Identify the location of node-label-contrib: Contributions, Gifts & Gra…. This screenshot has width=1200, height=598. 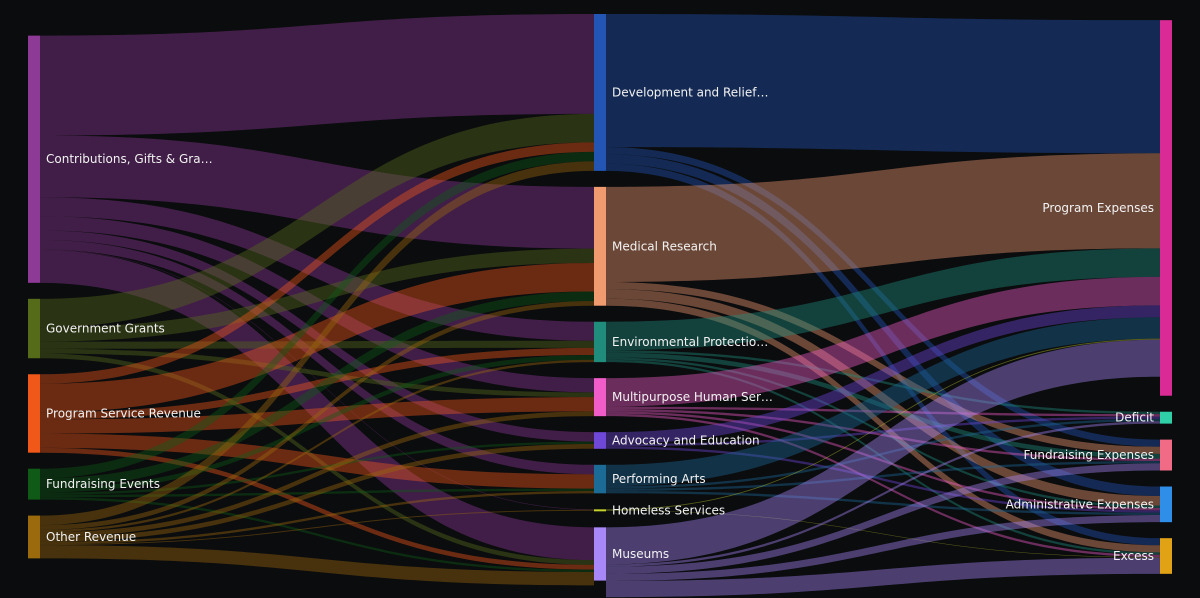
(129, 159).